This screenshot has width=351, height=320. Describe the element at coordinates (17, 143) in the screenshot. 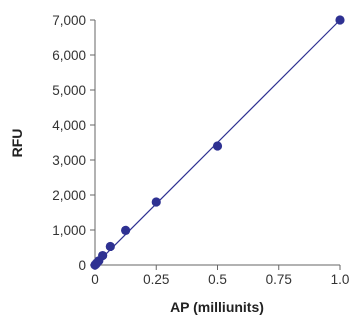

I see `y-axis-title: RFU` at that location.